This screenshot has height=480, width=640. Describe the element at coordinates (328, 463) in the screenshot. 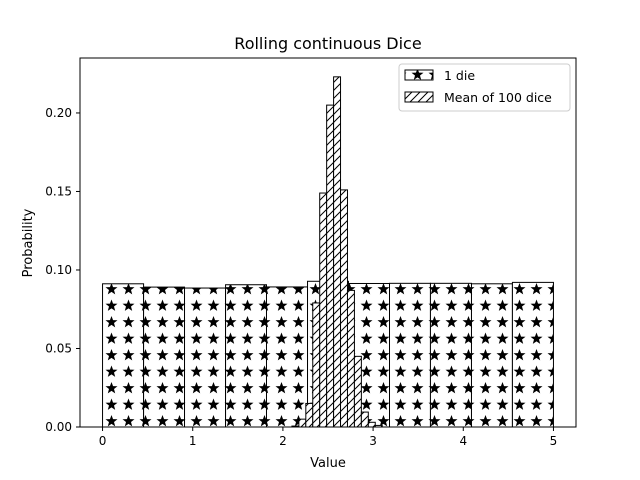

I see `x-axis-label: Value` at that location.